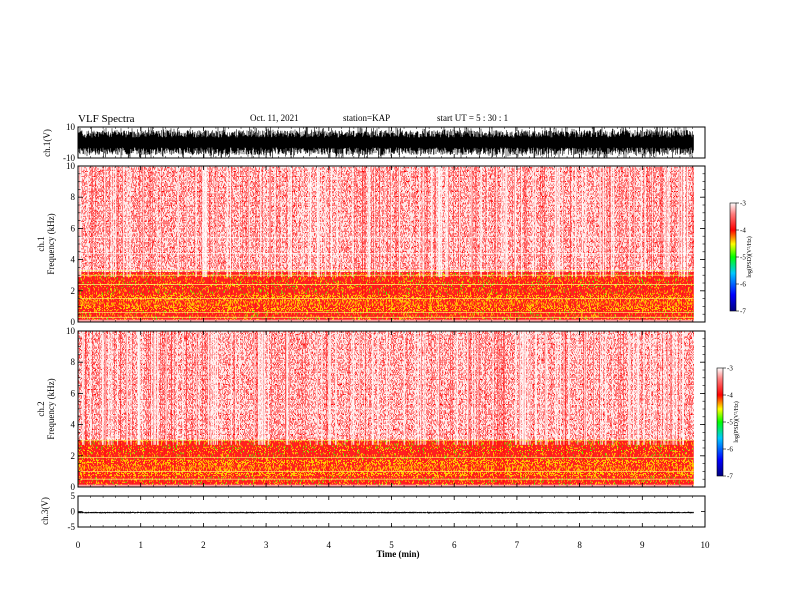 The image size is (792, 612). I want to click on ch2-channel-label: ch.2, so click(41, 408).